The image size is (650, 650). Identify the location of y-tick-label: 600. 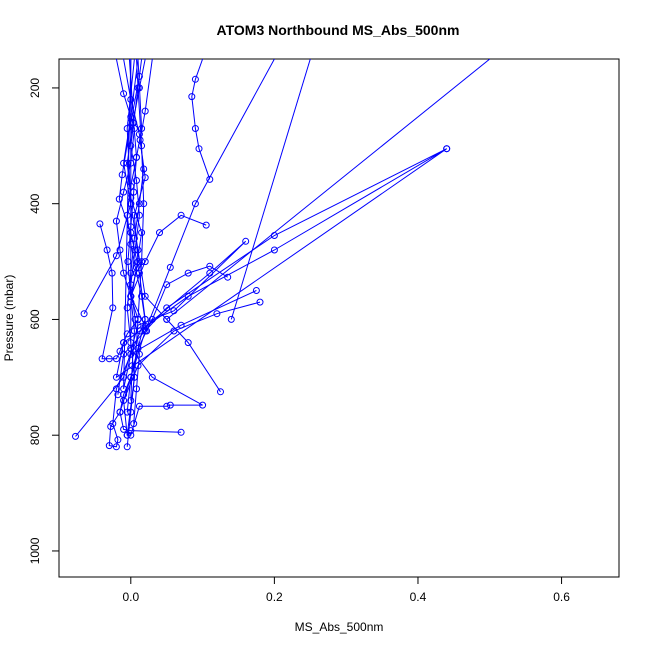
(35, 319).